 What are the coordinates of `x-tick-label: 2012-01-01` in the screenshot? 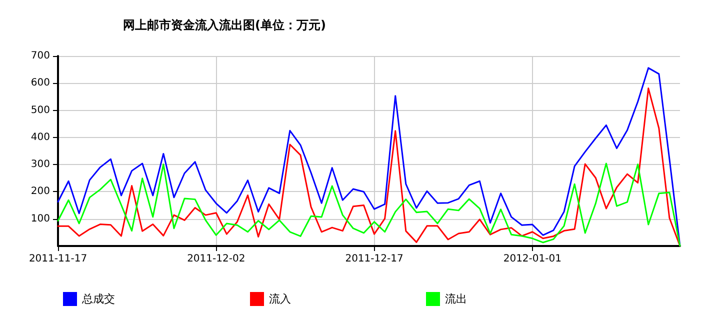 It's located at (532, 259).